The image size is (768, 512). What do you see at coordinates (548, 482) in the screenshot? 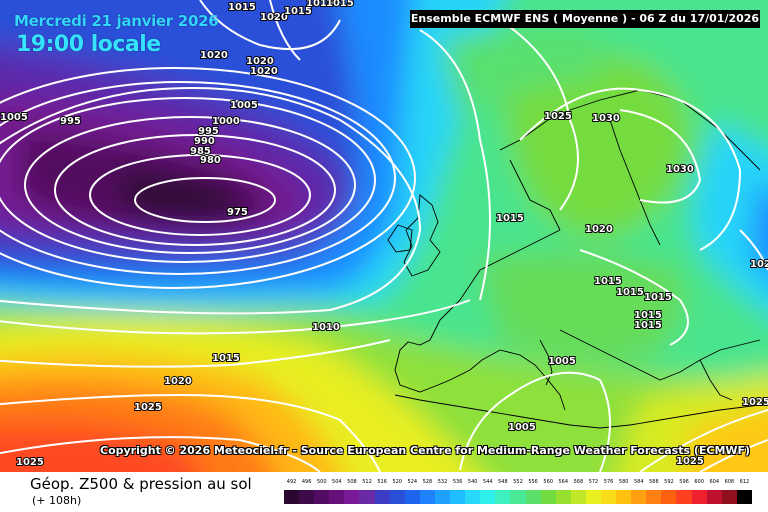
I see `legend-tick-label: 560` at bounding box center [548, 482].